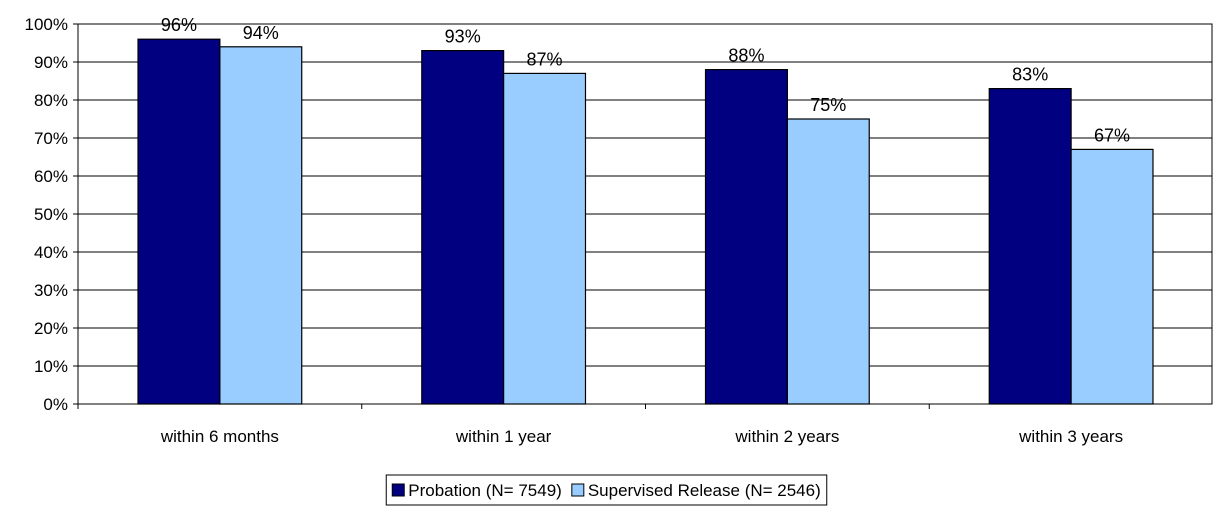 The image size is (1213, 506). I want to click on y-tick-label: 20%, so click(51, 328).